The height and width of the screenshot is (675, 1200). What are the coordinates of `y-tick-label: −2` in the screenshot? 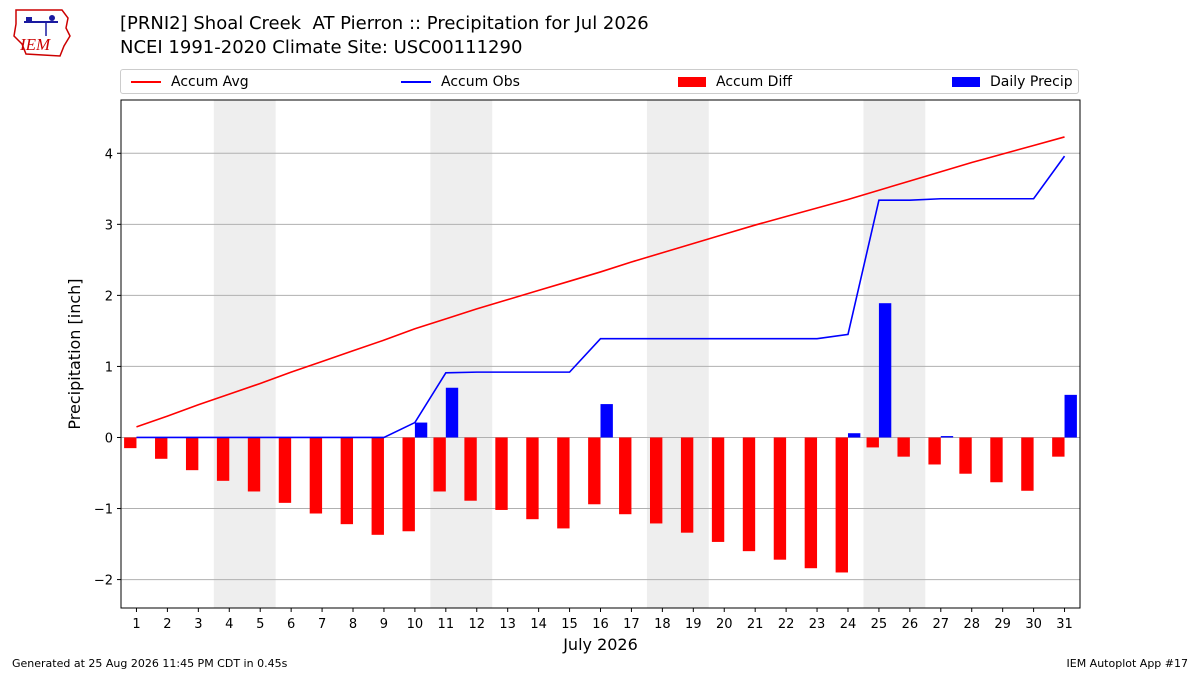 It's located at (103, 581).